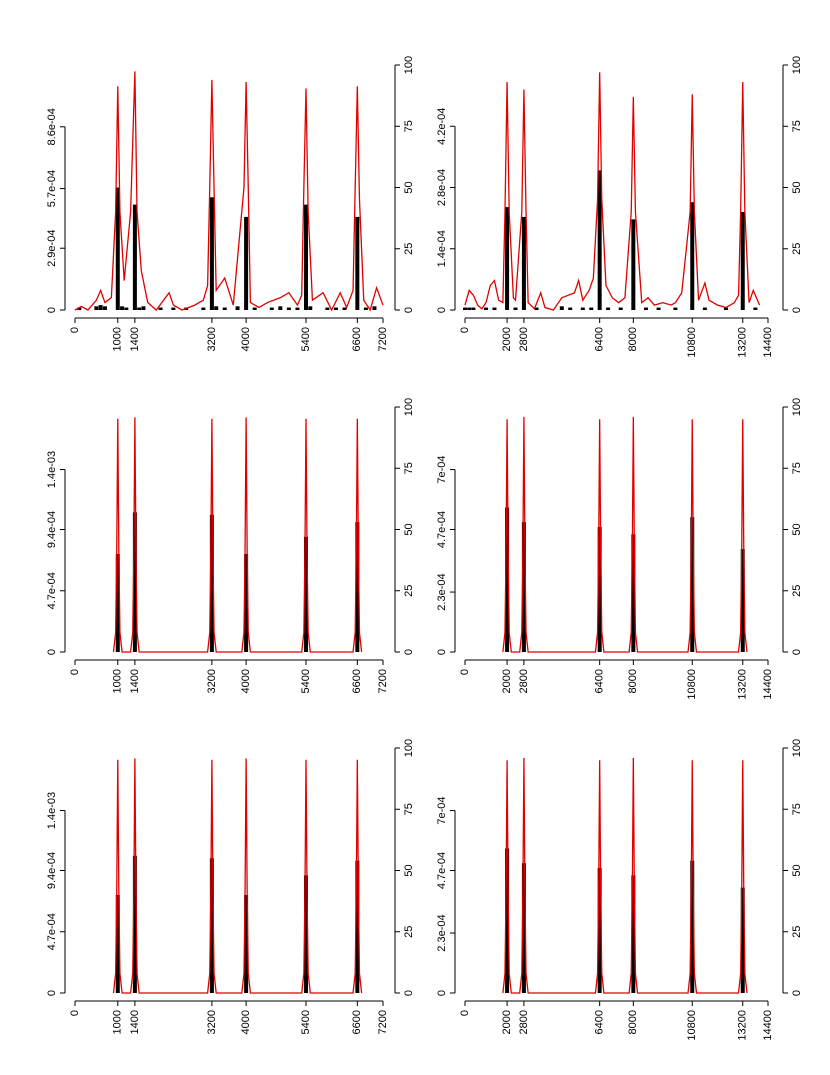 The width and height of the screenshot is (830, 1075). I want to click on y2-tick-label: 75, so click(797, 809).